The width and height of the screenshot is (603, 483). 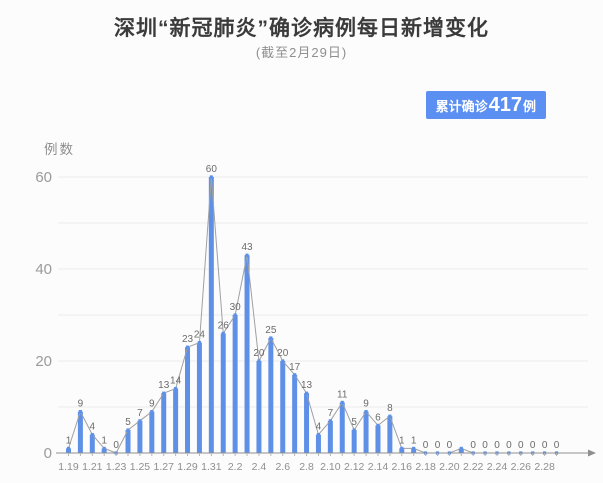 What do you see at coordinates (140, 467) in the screenshot?
I see `x-tick-label: 1.25` at bounding box center [140, 467].